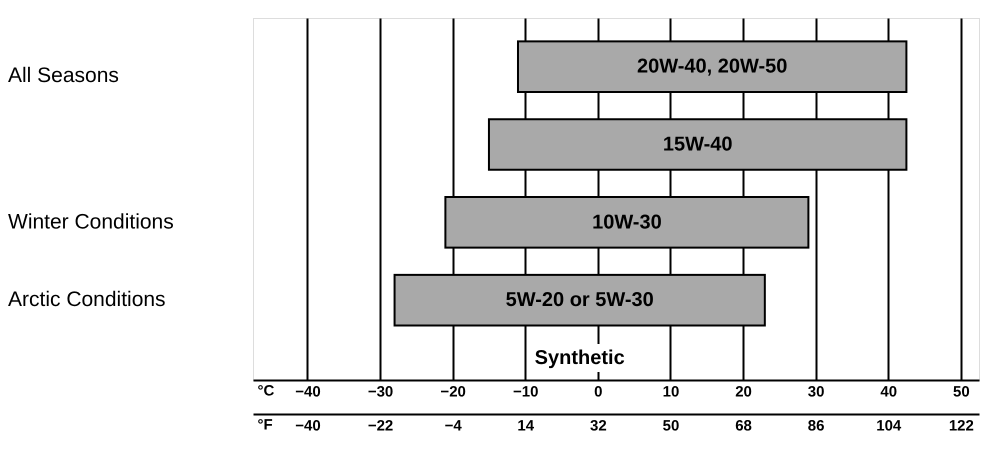 The width and height of the screenshot is (990, 462). I want to click on x2-tick-label: 86, so click(816, 426).